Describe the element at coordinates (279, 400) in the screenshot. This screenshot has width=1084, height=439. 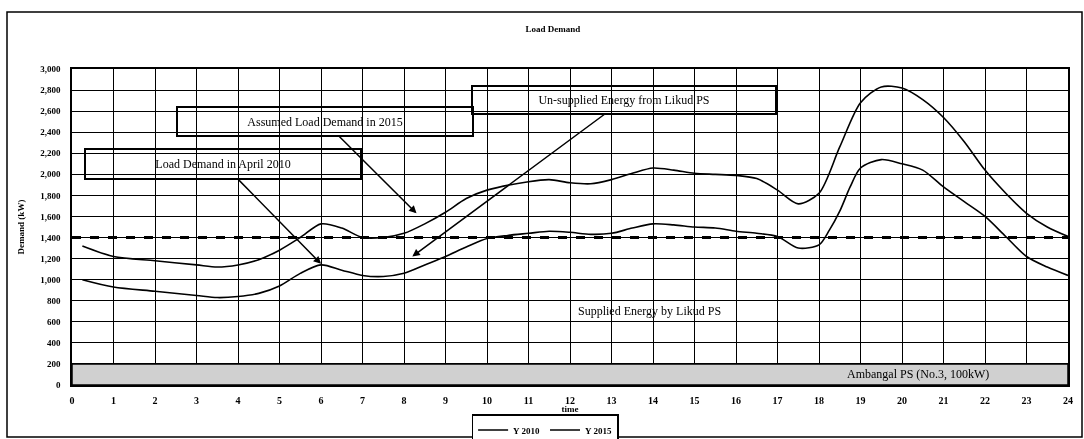
I see `x-tick-label: 5` at that location.